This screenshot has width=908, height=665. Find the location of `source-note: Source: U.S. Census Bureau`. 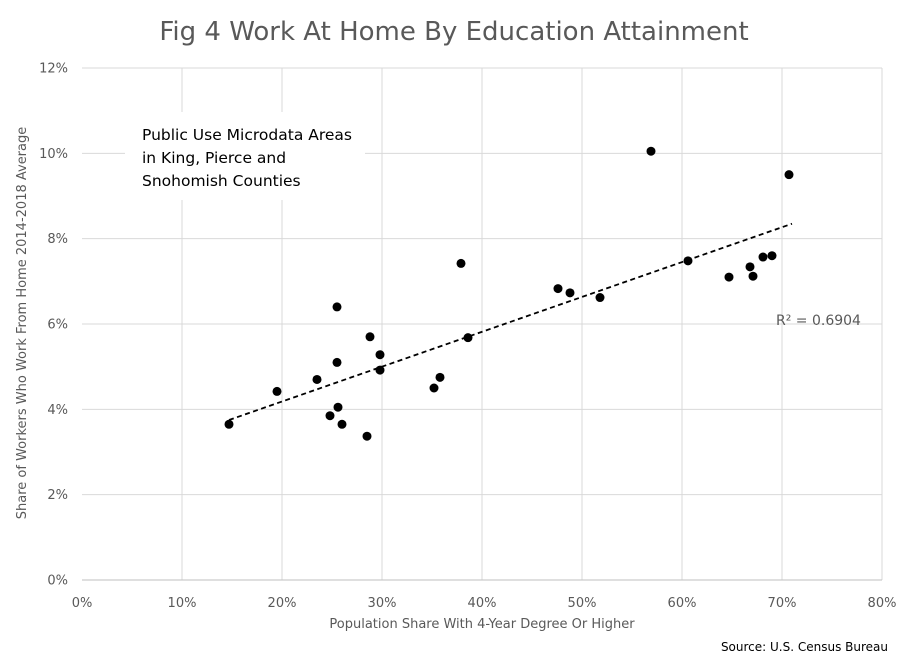

source-note: Source: U.S. Census Bureau is located at coordinates (804, 647).